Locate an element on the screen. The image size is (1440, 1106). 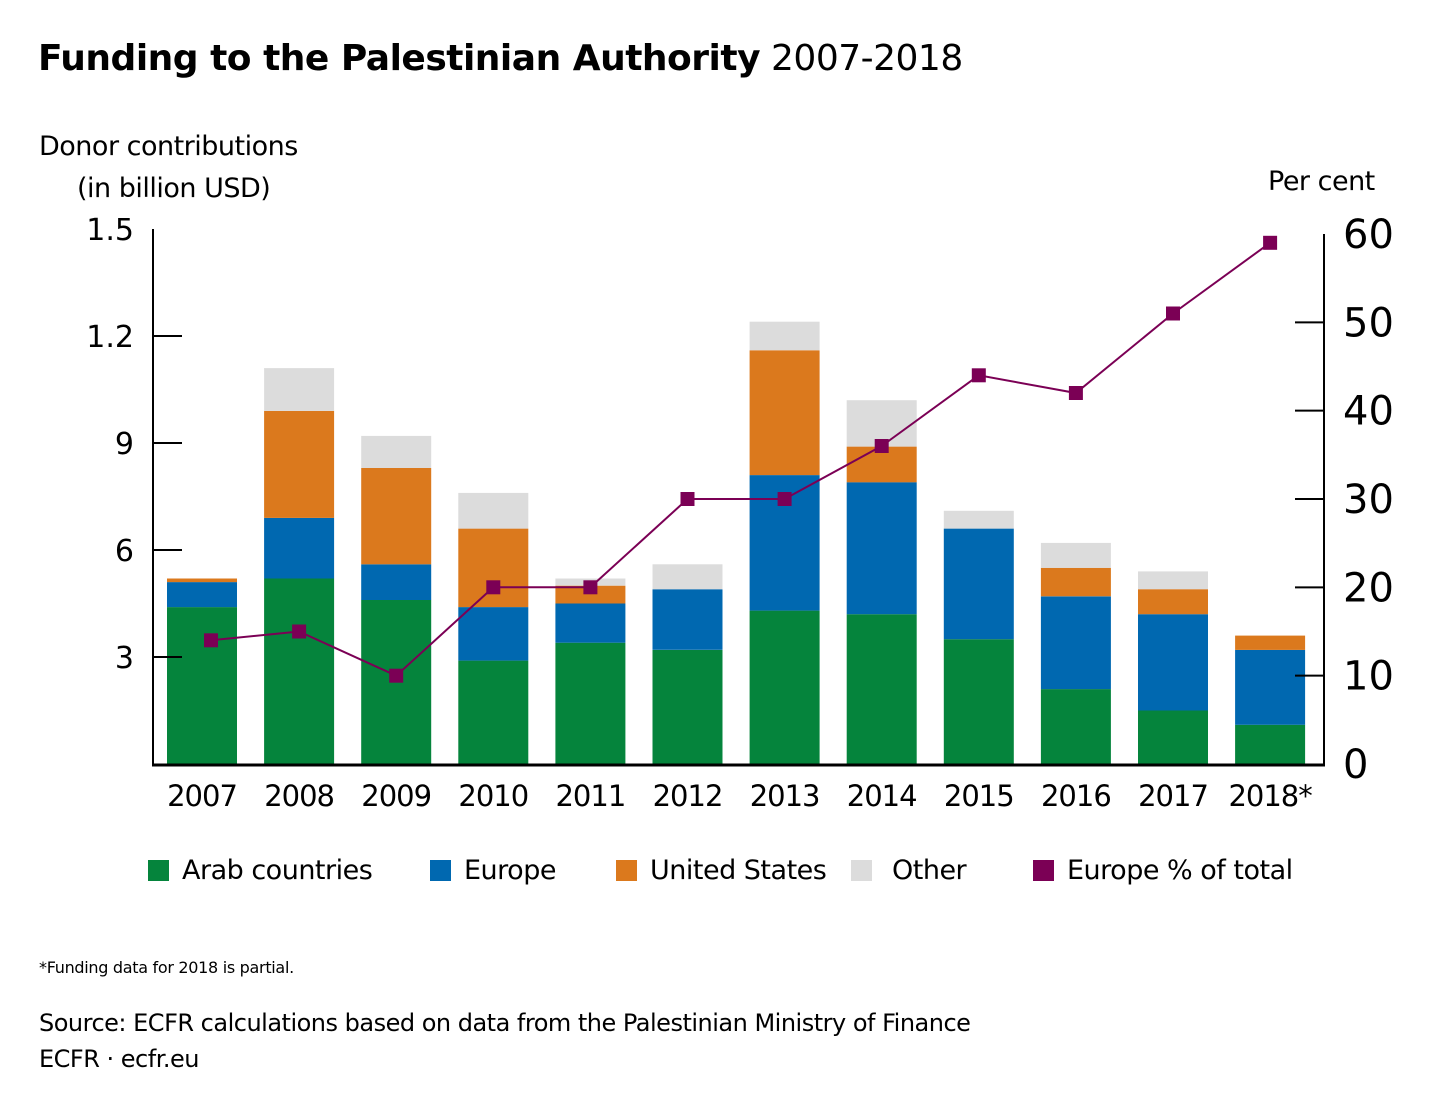
bar-segment-other-2015 is located at coordinates (978, 519).